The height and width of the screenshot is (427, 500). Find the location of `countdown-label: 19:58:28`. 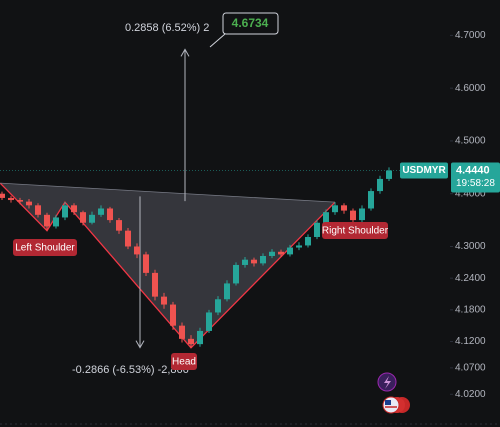

countdown-label: 19:58:28 is located at coordinates (475, 183).